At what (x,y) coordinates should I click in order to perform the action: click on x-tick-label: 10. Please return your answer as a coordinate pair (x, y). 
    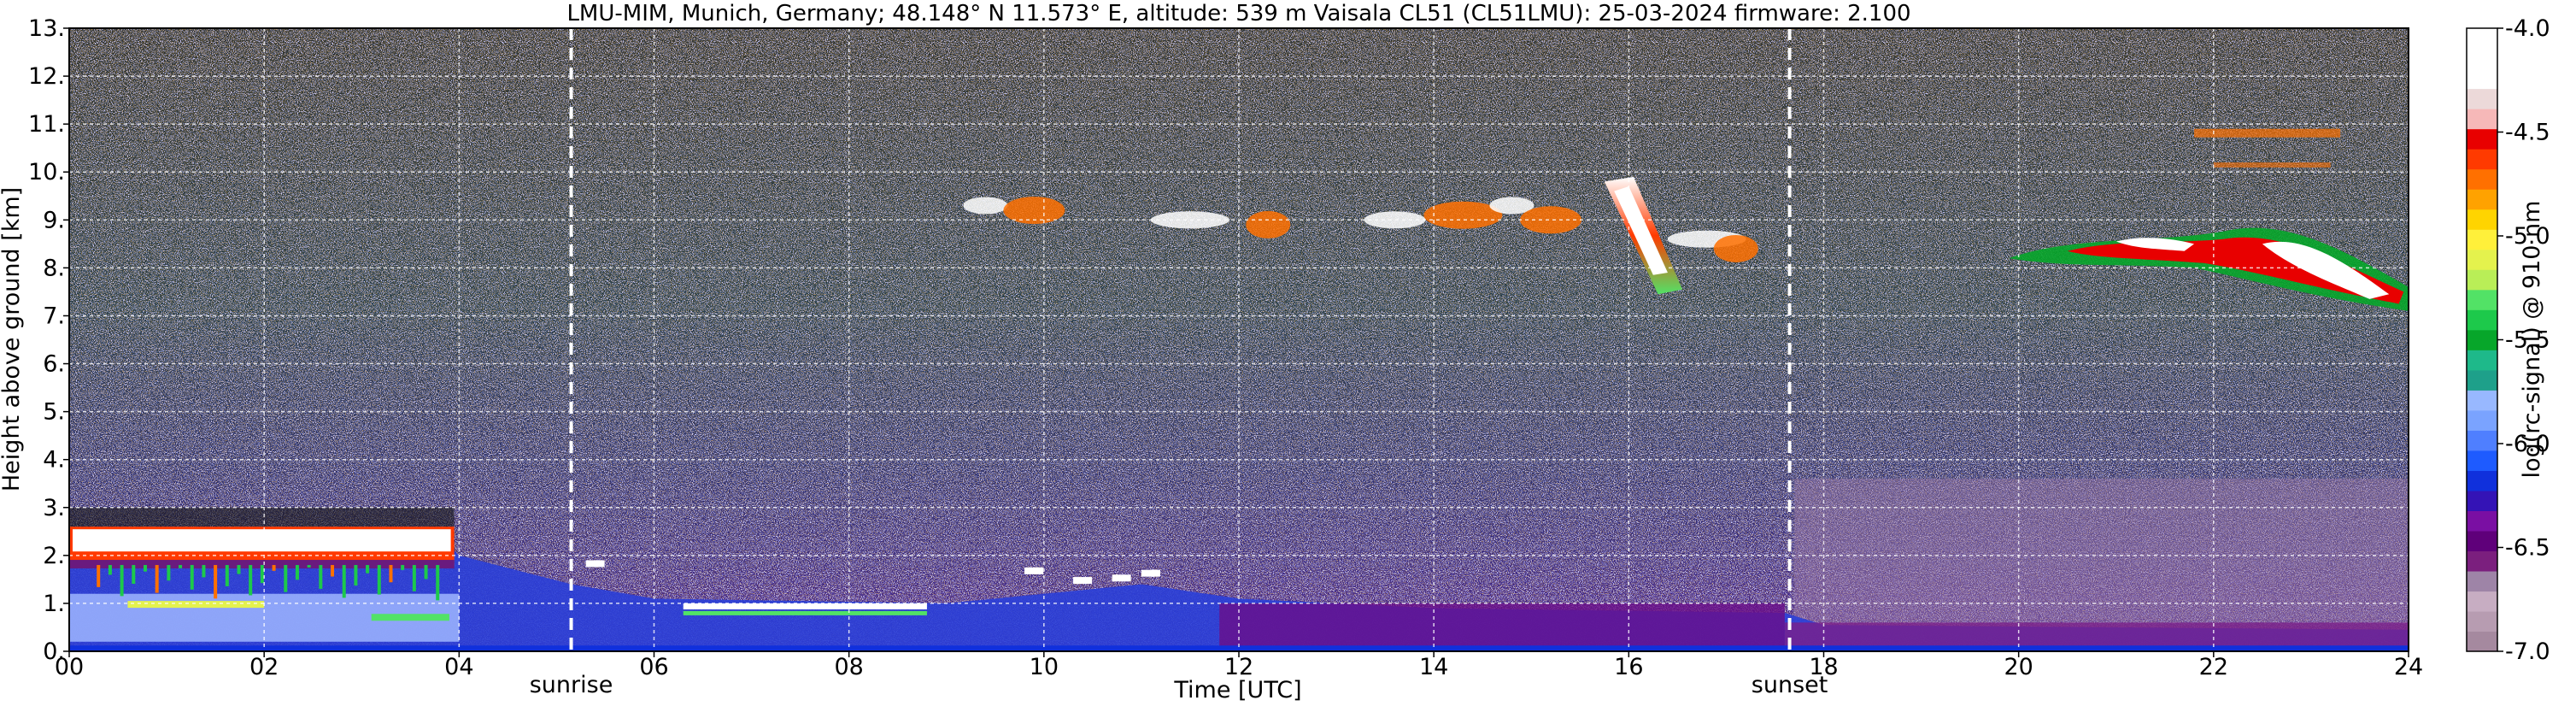
    Looking at the image, I should click on (1044, 667).